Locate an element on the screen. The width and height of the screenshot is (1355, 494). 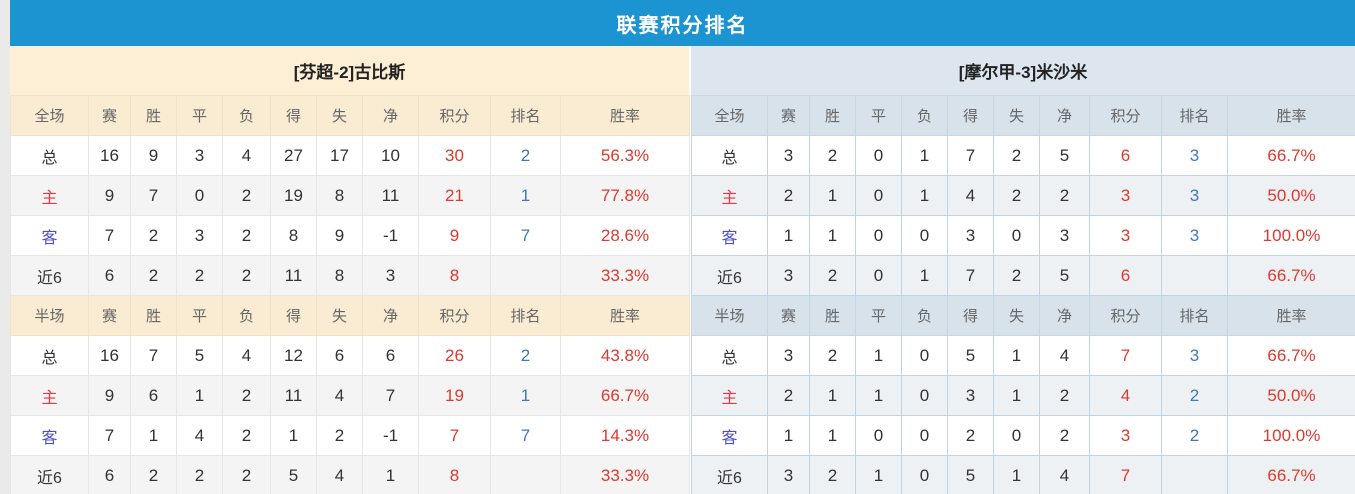
column-header-cell: 净 is located at coordinates (390, 115).